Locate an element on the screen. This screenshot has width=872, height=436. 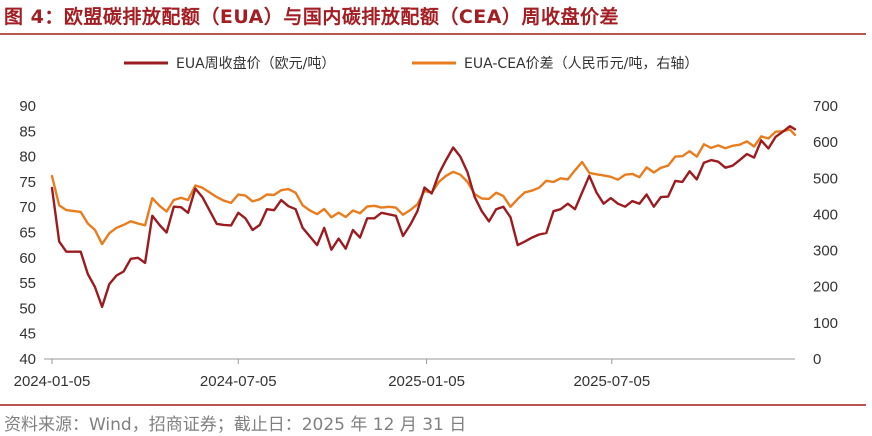
left-tick-label: 65 is located at coordinates (27, 233).